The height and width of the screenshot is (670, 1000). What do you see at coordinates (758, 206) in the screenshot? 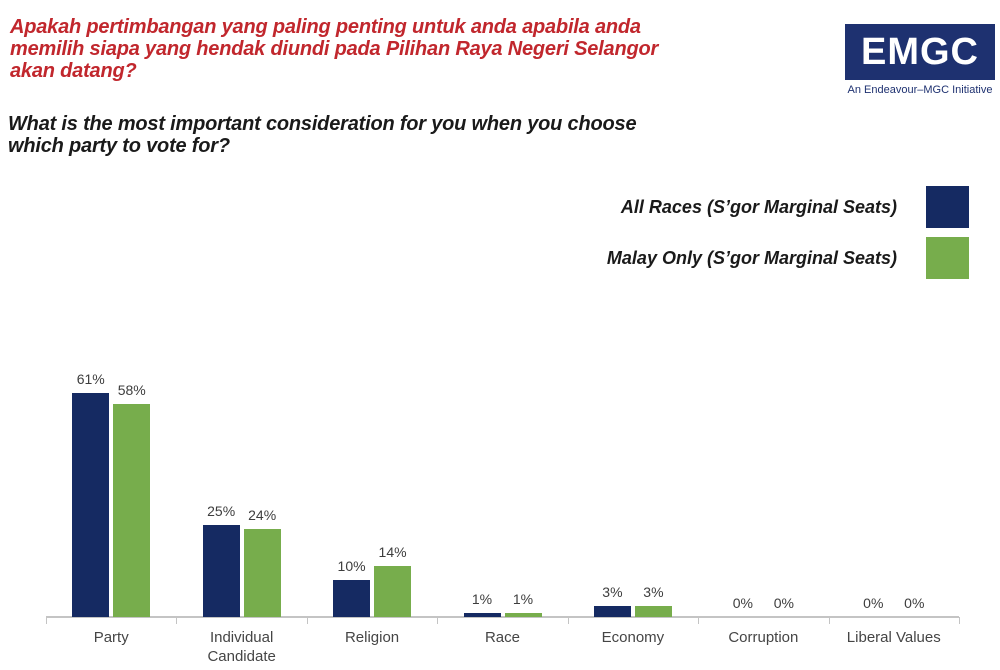
I see `legend-label-all-races: All Races (S’gor Marginal Seats)` at bounding box center [758, 206].